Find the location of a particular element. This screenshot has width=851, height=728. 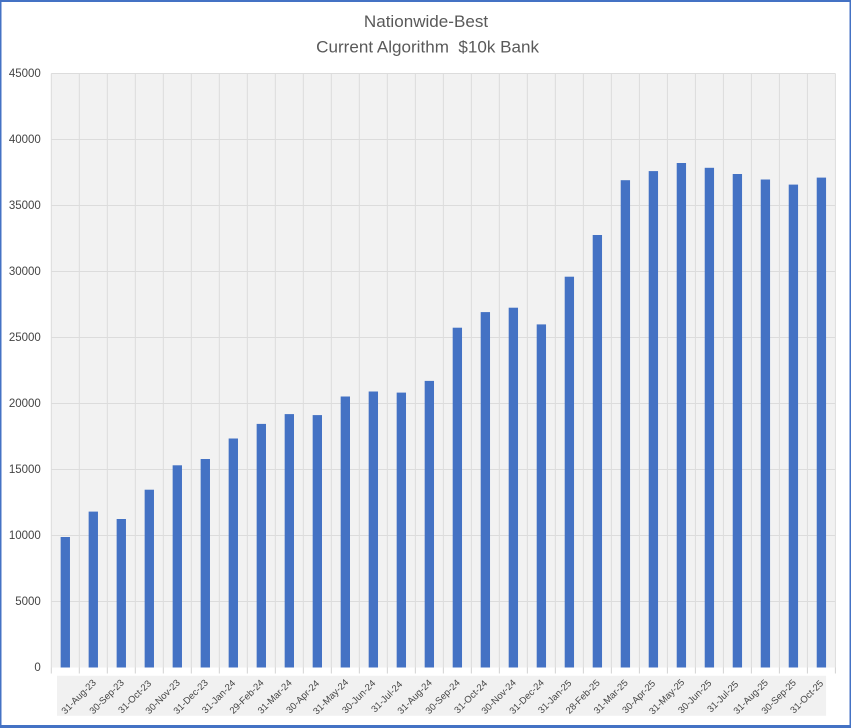

svg-text: 0 is located at coordinates (37, 668).